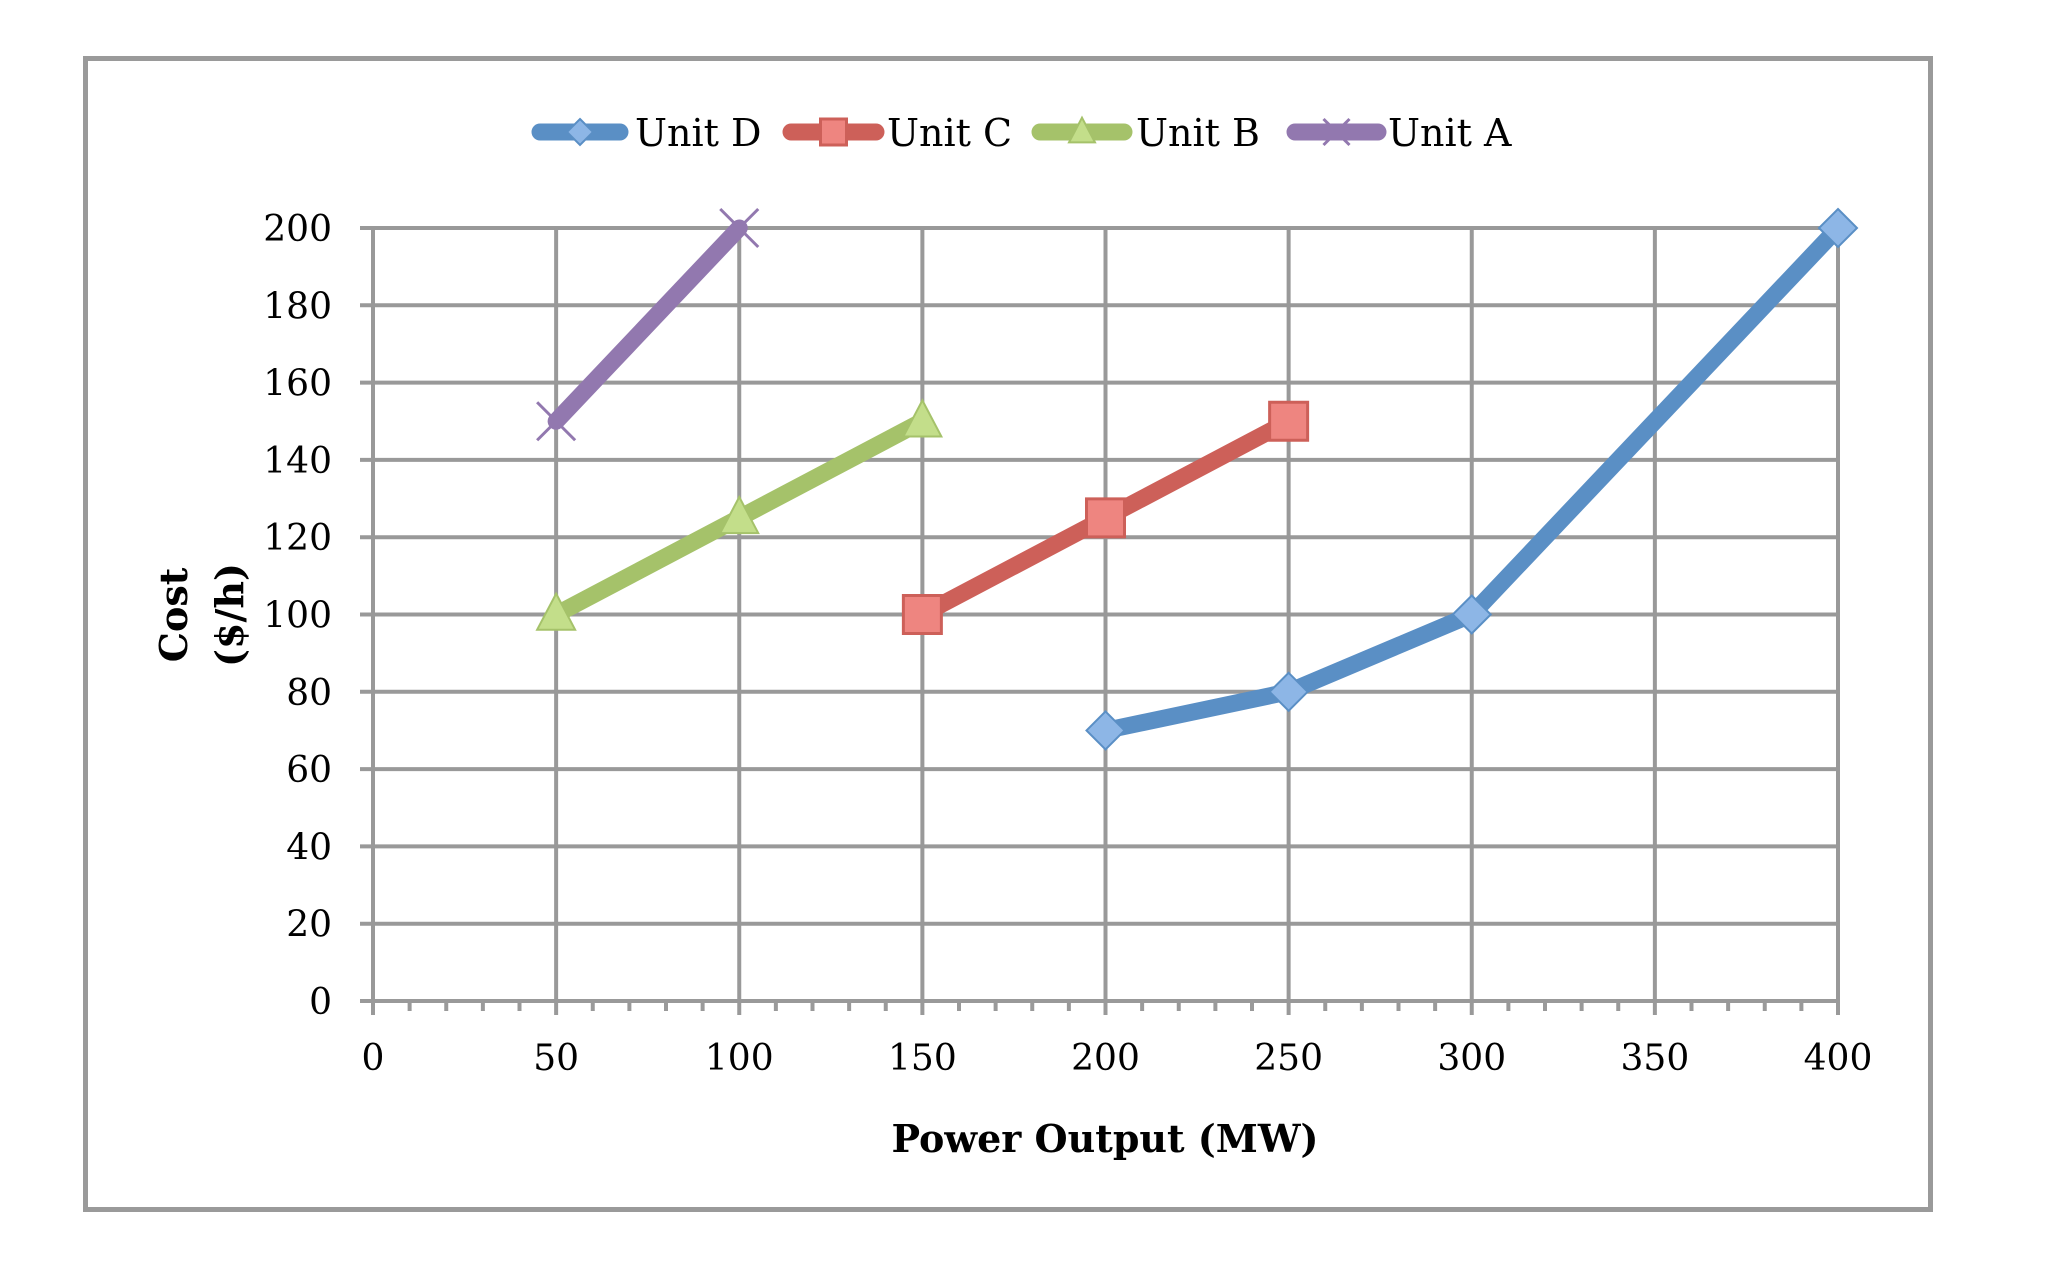 Image resolution: width=2046 pixels, height=1287 pixels. I want to click on x-tick-label: 300, so click(1471, 1058).